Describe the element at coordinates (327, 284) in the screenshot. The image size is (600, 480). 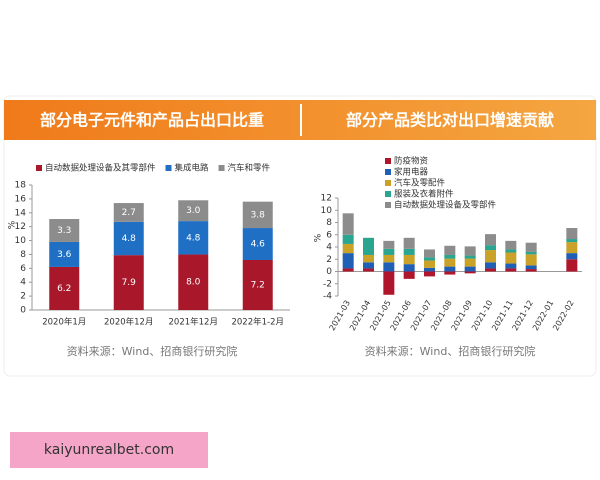
I see `y-tick-label: -2` at that location.